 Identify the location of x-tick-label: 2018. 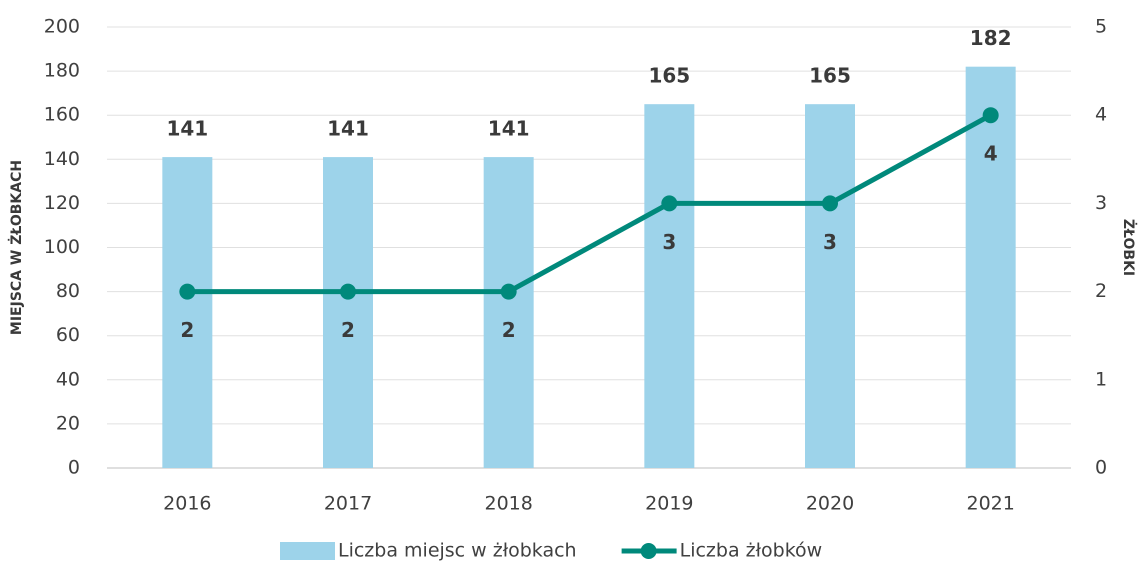
(508, 504).